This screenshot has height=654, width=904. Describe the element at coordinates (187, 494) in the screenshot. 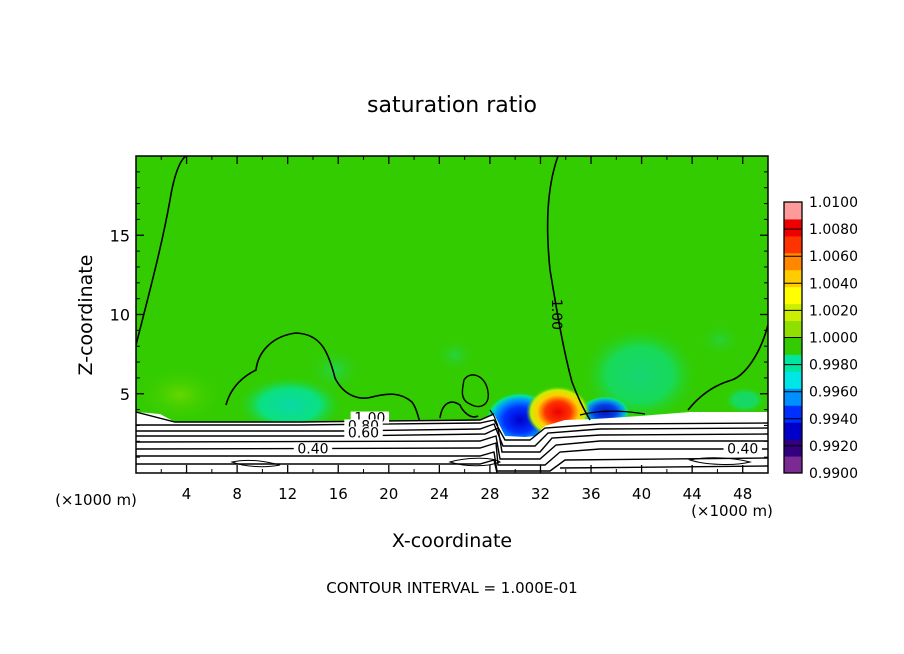

I see `x-tick-label: 4` at that location.